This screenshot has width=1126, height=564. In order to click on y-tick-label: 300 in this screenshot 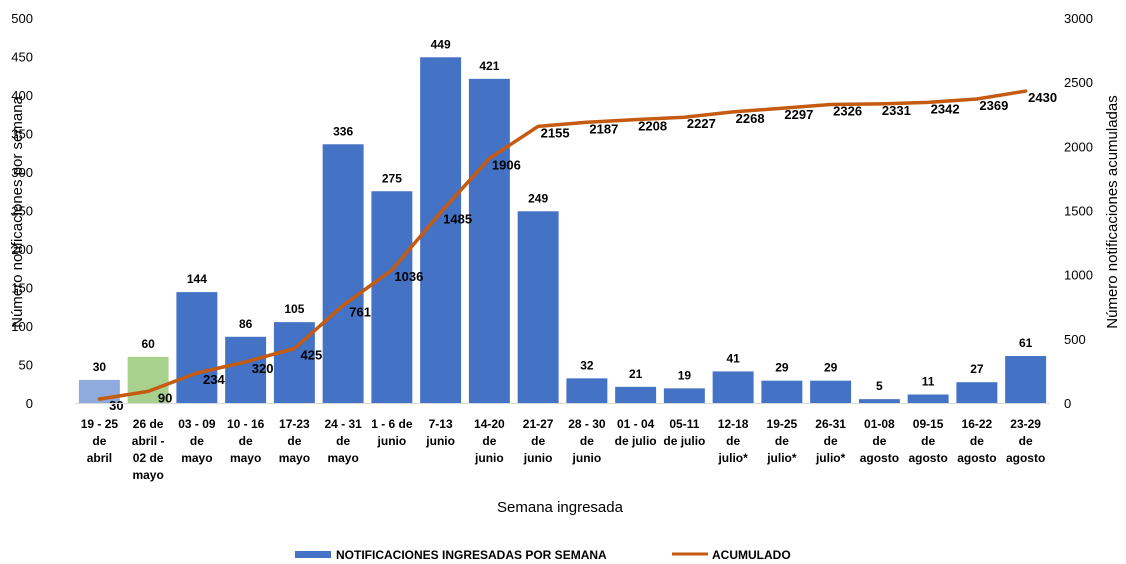, I will do `click(22, 172)`.